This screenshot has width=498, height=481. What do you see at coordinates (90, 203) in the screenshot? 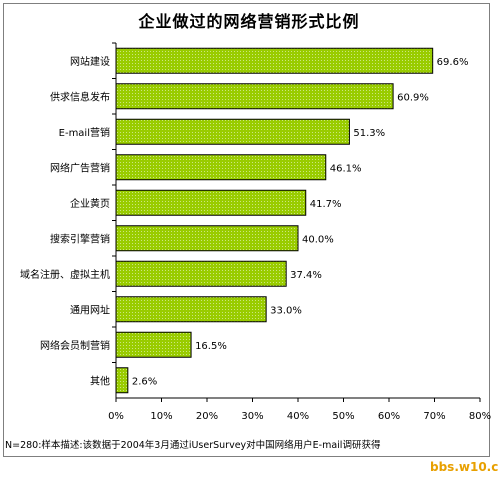
I see `category-label: 企业黄页` at bounding box center [90, 203].